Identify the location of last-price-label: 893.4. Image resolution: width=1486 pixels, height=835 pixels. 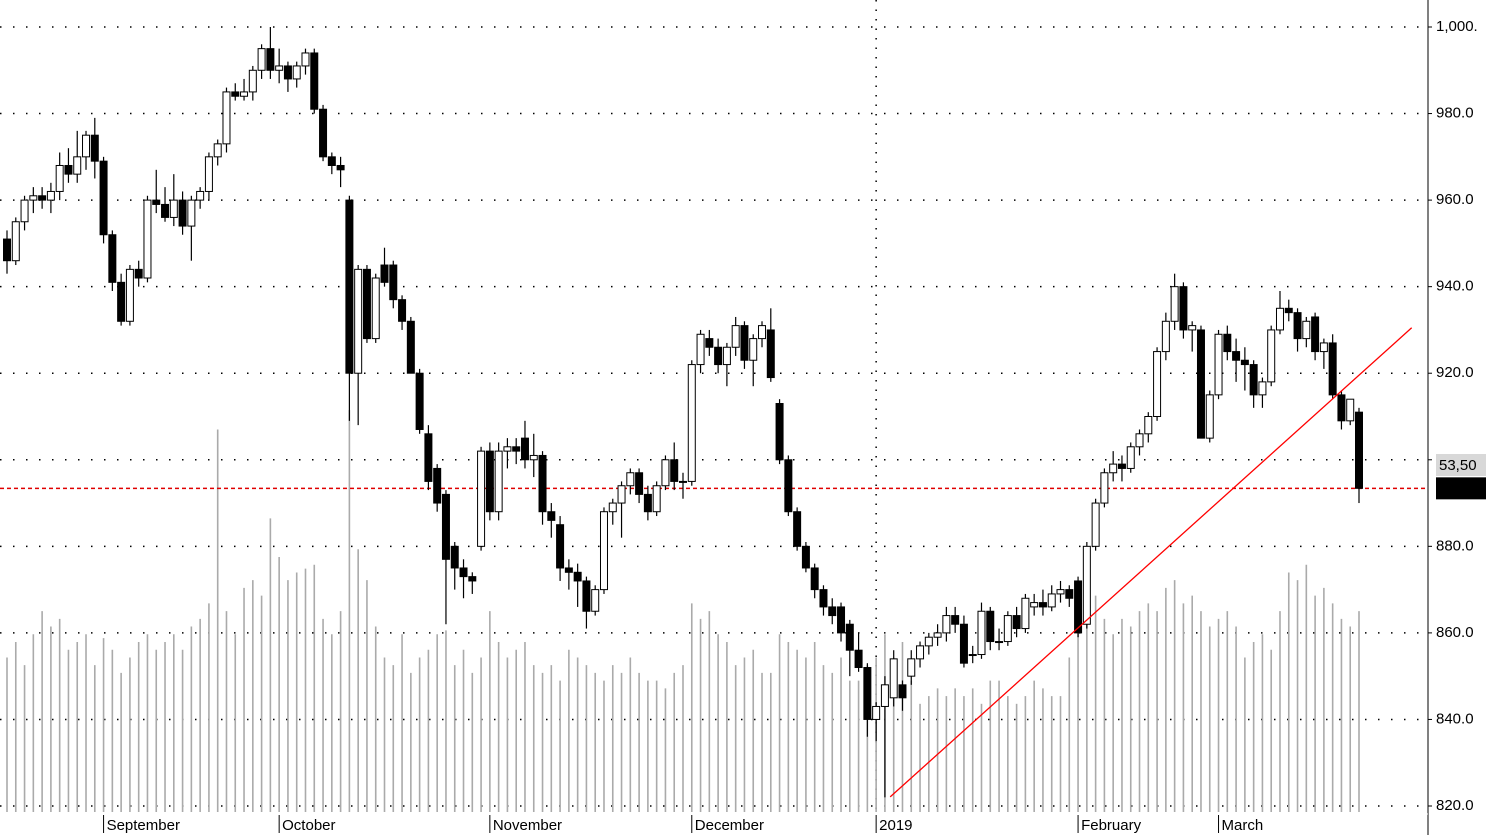
(1458, 487).